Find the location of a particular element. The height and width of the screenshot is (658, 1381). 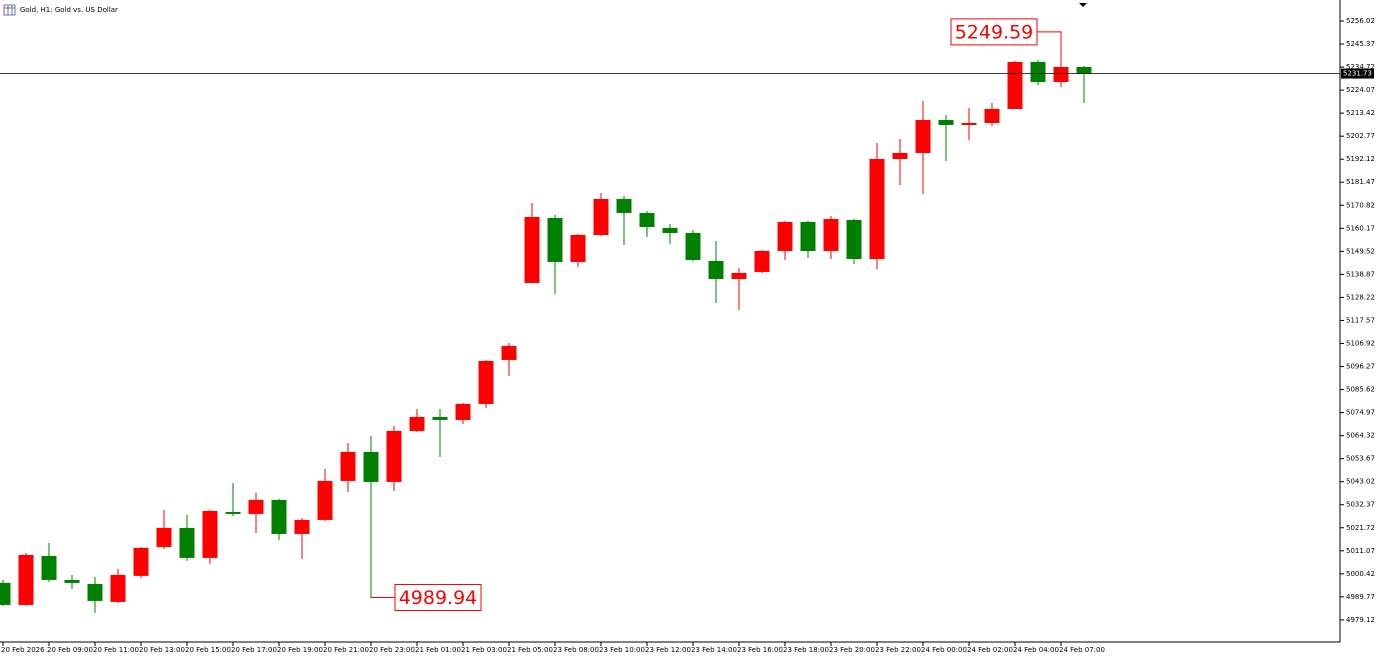

y-tick-label: 5181.47 is located at coordinates (1360, 182).